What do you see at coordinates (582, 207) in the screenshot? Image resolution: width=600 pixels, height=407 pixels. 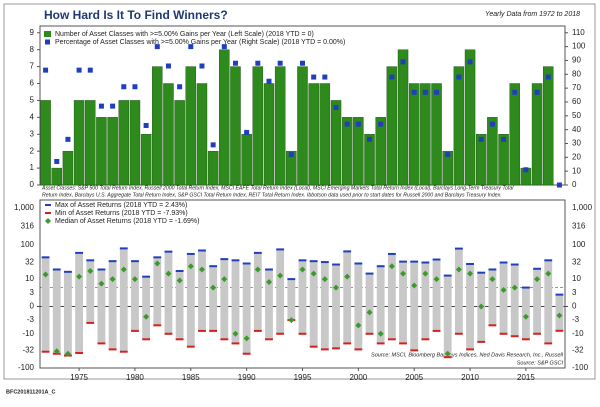 I see `y2-tick-label: 1,000` at bounding box center [582, 207].